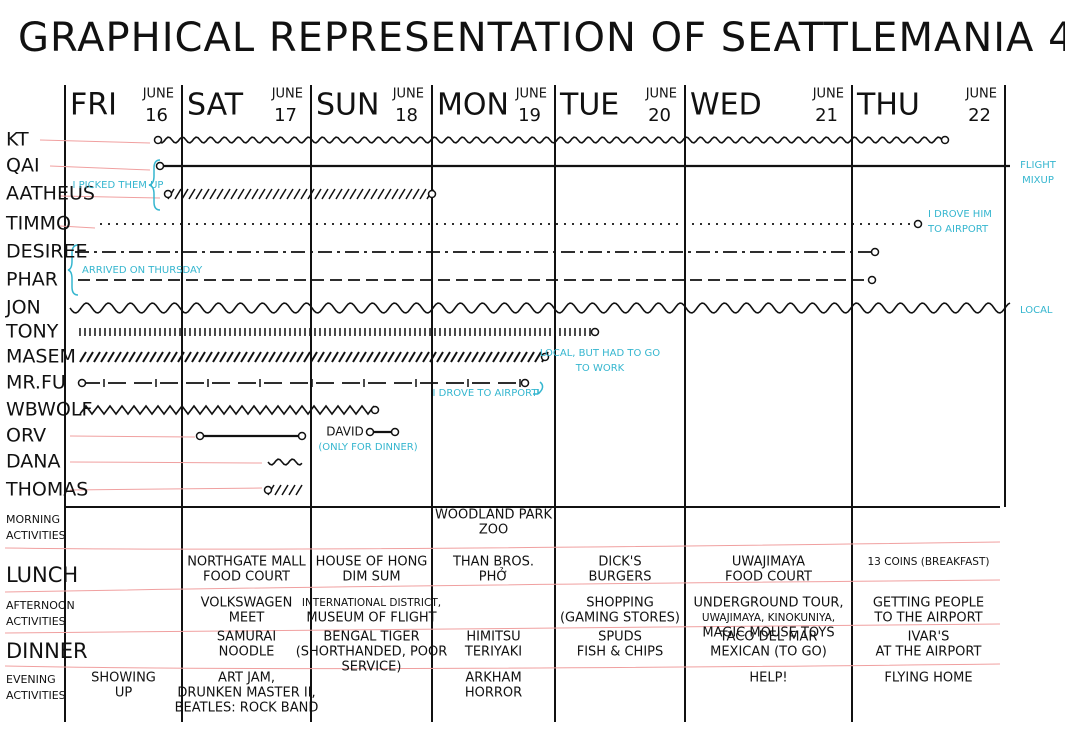  What do you see at coordinates (589, 105) in the screenshot?
I see `day-name: TUE` at bounding box center [589, 105].